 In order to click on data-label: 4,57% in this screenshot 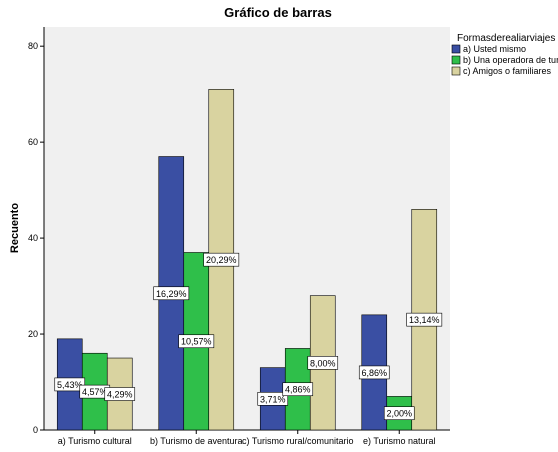, I will do `click(95, 392)`.